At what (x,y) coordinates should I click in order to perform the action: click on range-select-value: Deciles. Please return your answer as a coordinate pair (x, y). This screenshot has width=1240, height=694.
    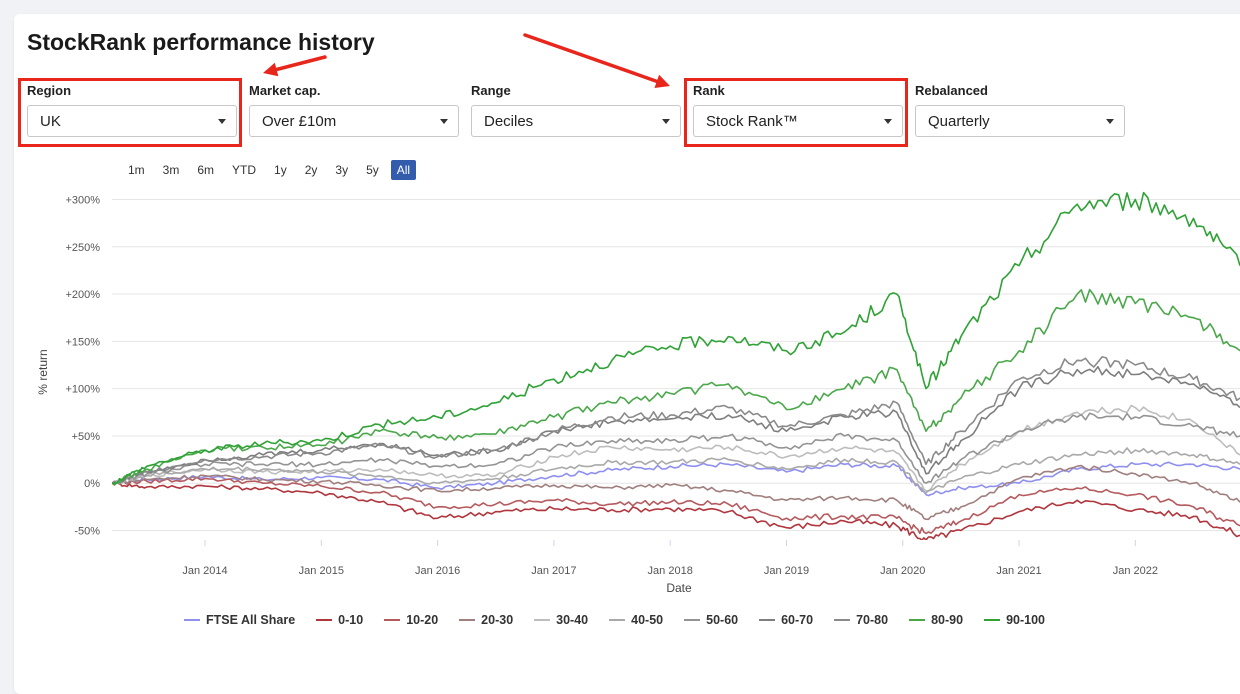
    Looking at the image, I should click on (509, 121).